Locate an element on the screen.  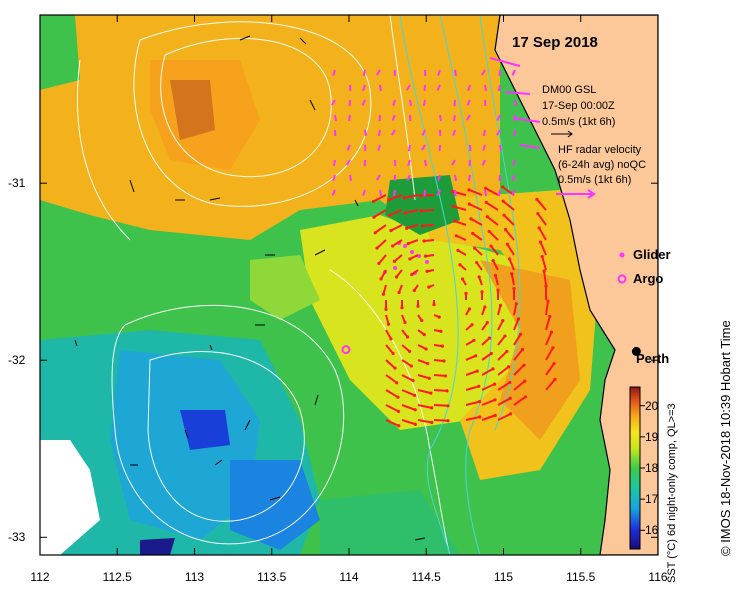
hf-label-line2: (6-24h avg) noQC is located at coordinates (602, 165).